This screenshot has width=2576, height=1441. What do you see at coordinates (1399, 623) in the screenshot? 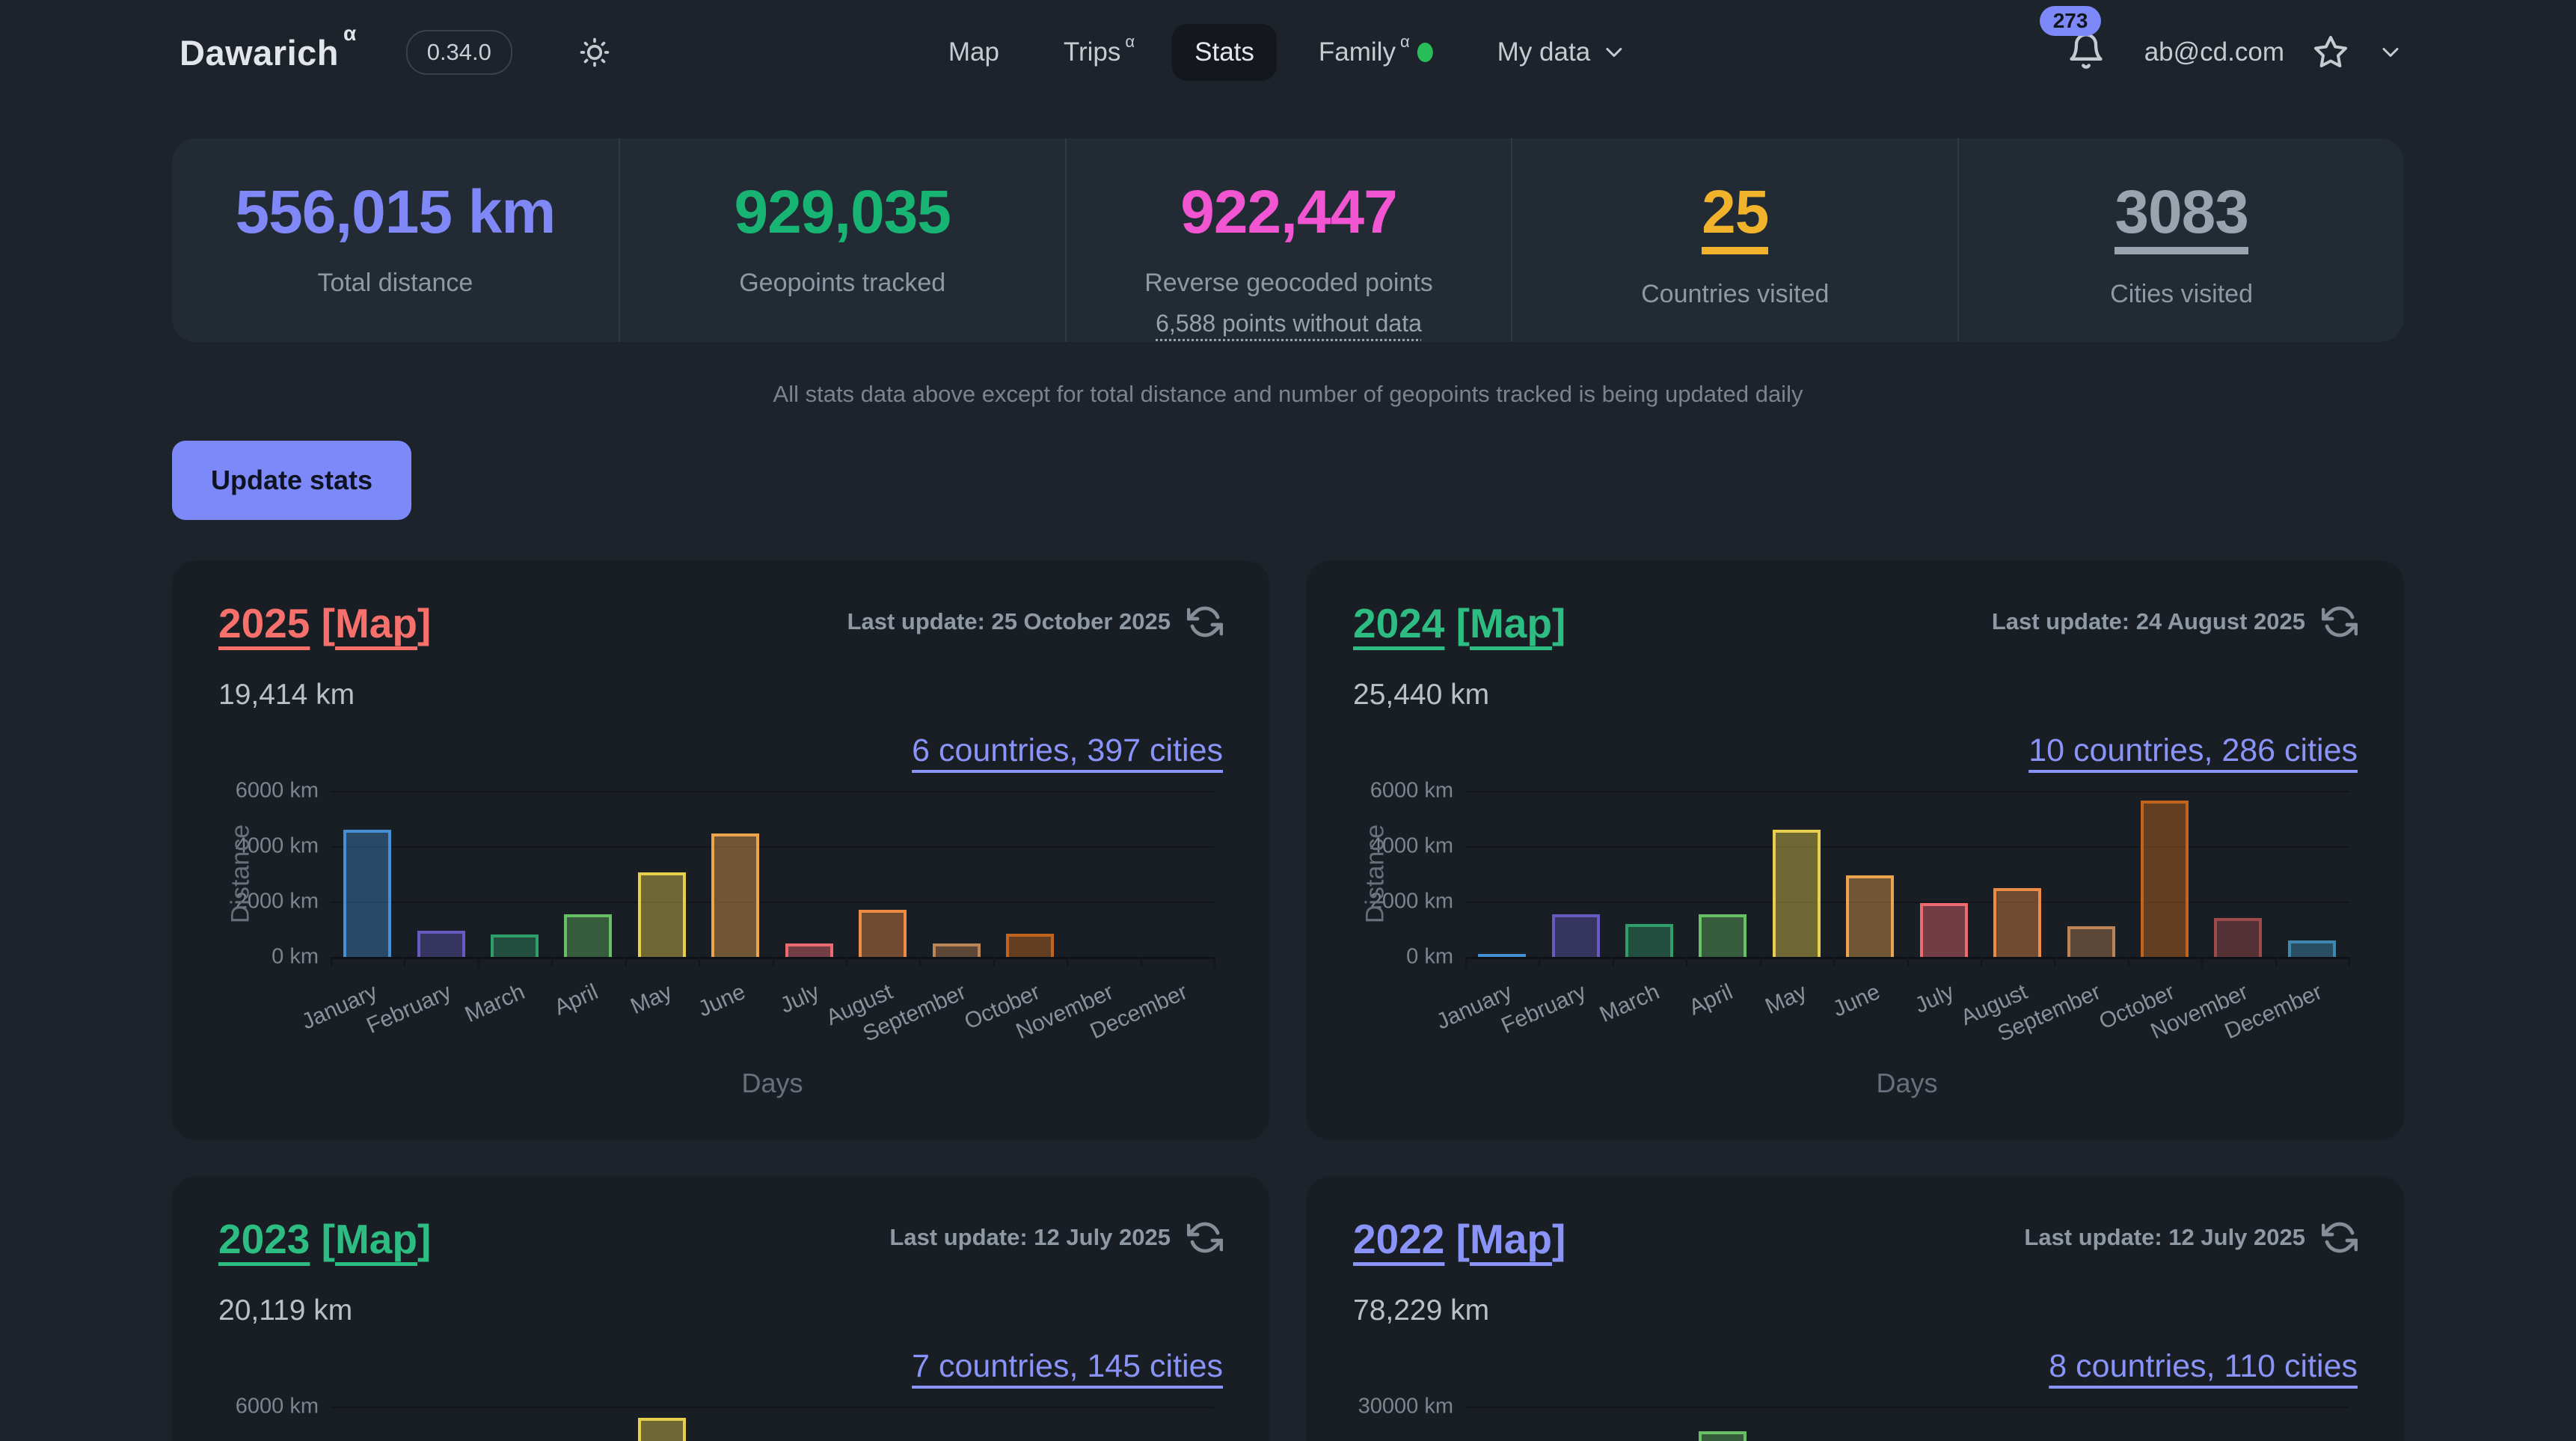
I see `year-link: 2024` at bounding box center [1399, 623].